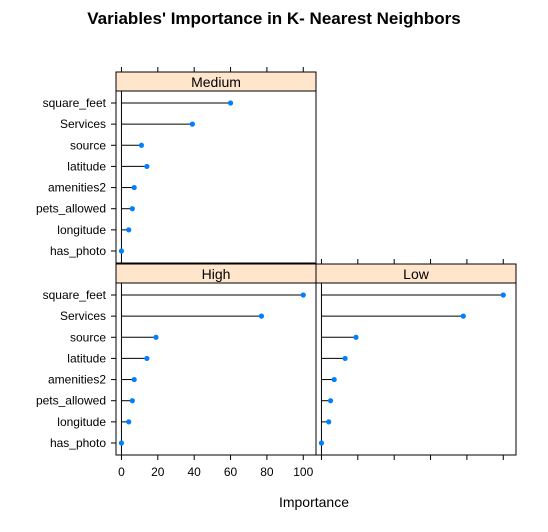 This screenshot has width=548, height=532. I want to click on panel-strip-label: High, so click(216, 274).